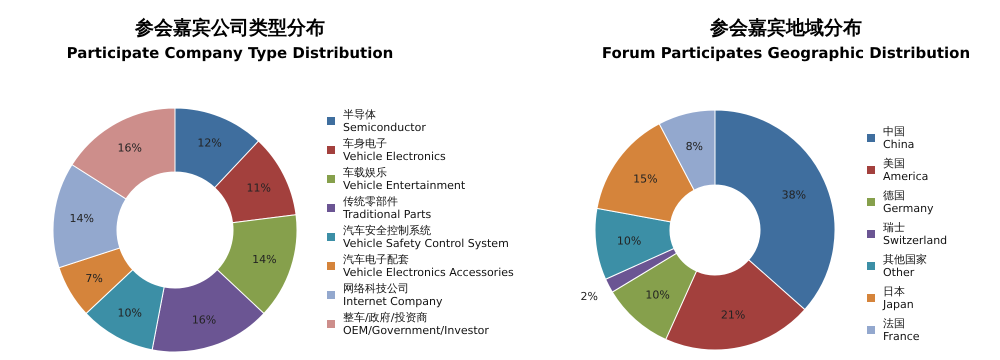 The height and width of the screenshot is (360, 1000). Describe the element at coordinates (94, 278) in the screenshot. I see `data-label: 7%` at that location.